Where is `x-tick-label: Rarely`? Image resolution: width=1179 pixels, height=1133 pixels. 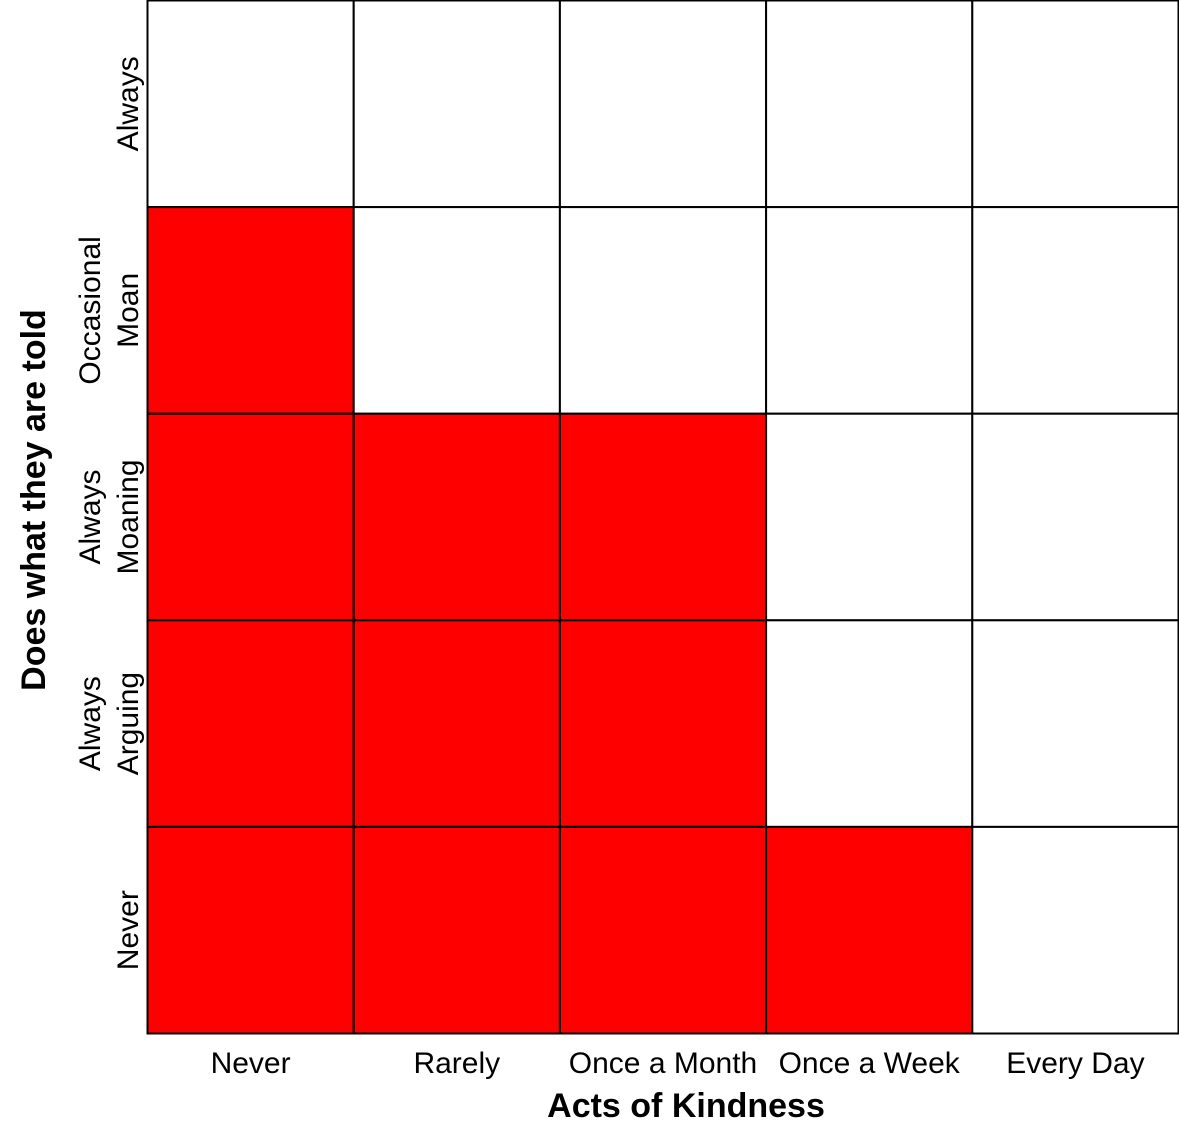
x-tick-label: Rarely is located at coordinates (456, 1063).